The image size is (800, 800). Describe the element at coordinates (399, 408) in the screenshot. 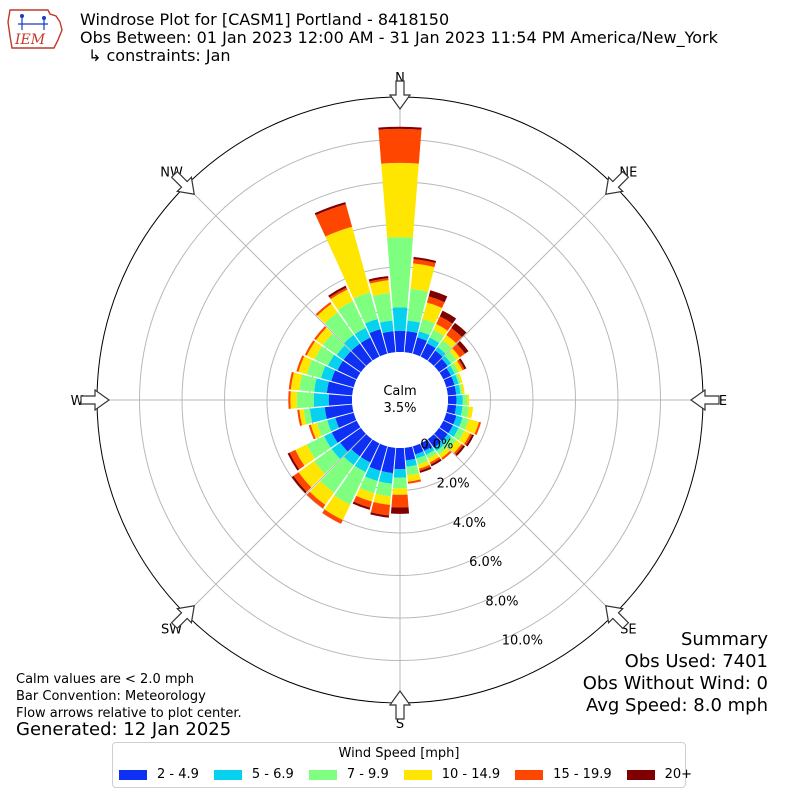

I see `calm-value: 3.5%` at that location.